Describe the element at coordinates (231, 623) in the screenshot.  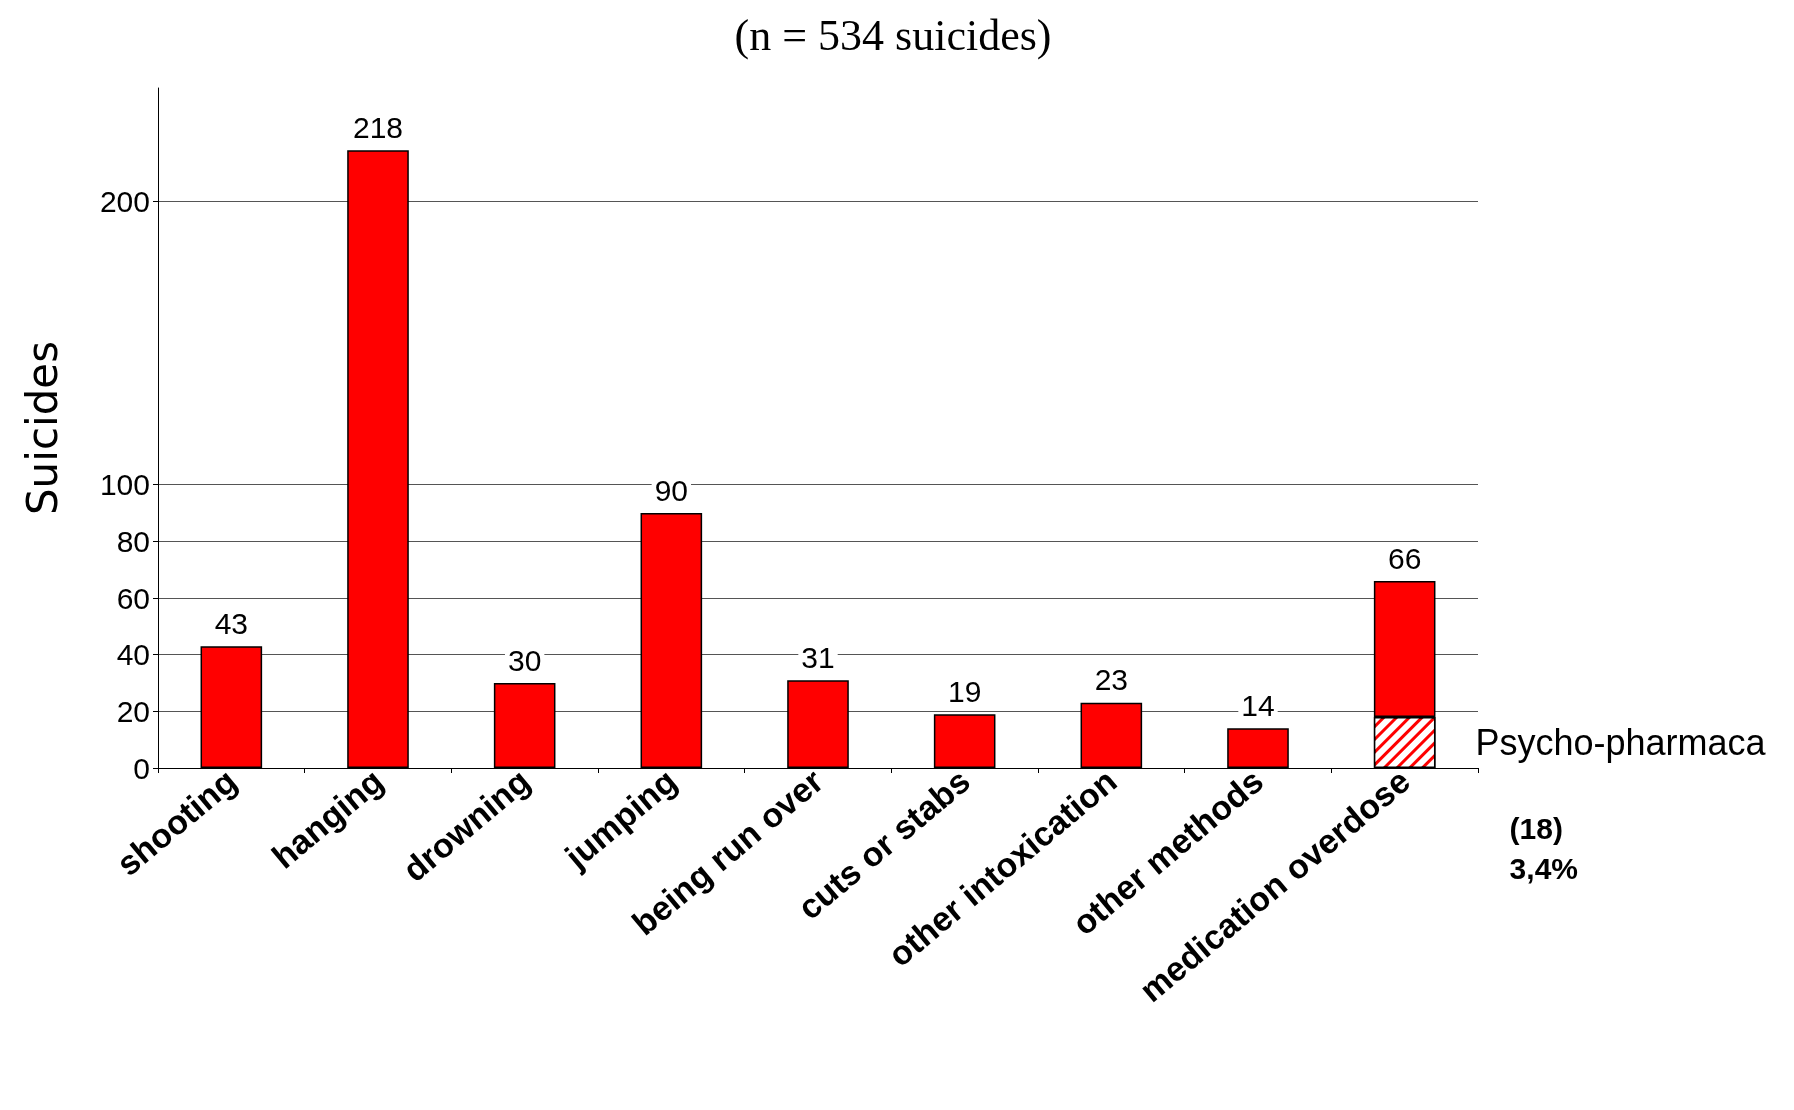
I see `total-label: 43` at that location.